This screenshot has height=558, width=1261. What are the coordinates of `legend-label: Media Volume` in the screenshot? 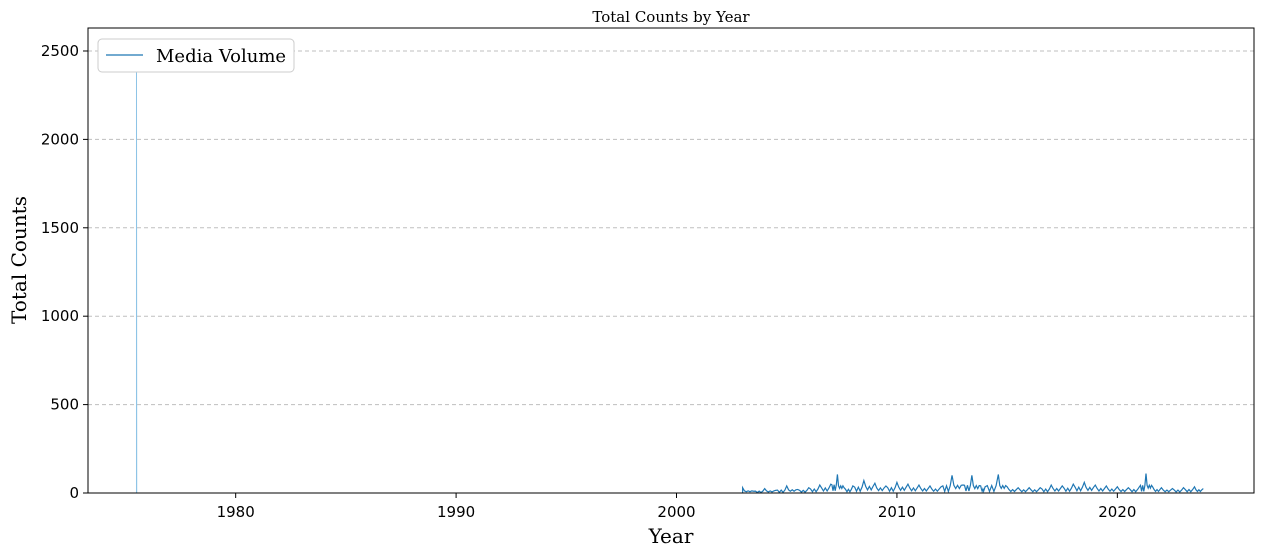 It's located at (221, 56).